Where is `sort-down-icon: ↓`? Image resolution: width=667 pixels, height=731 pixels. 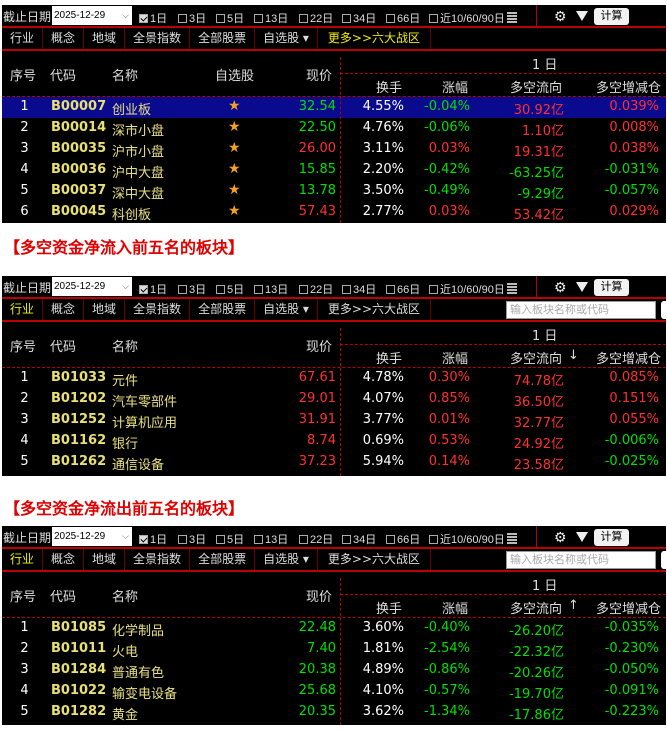 sort-down-icon: ↓ is located at coordinates (573, 355).